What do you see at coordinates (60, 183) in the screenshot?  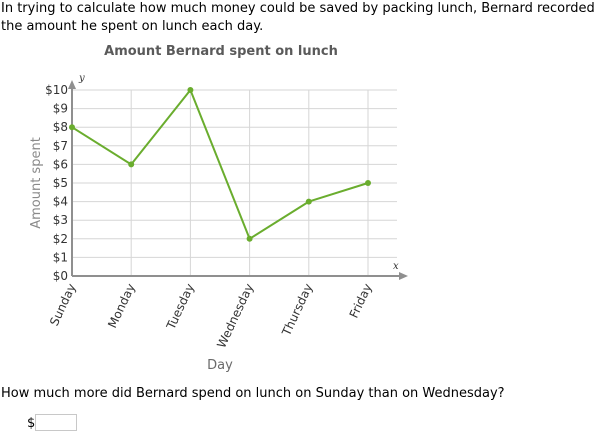 I see `y-tick-label: $5` at bounding box center [60, 183].